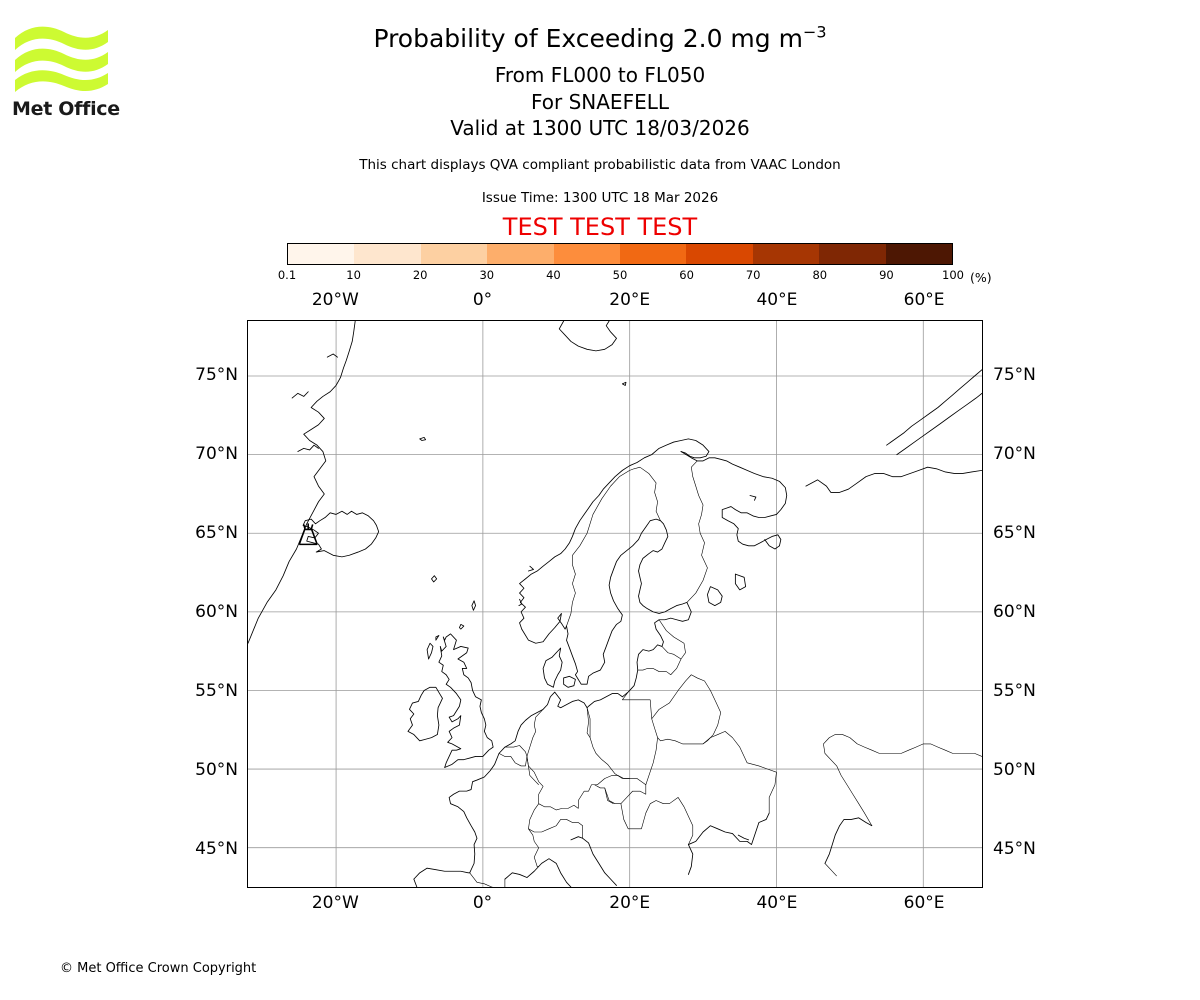 The width and height of the screenshot is (1200, 1000). I want to click on lat-label-left-2: 55°N, so click(216, 690).